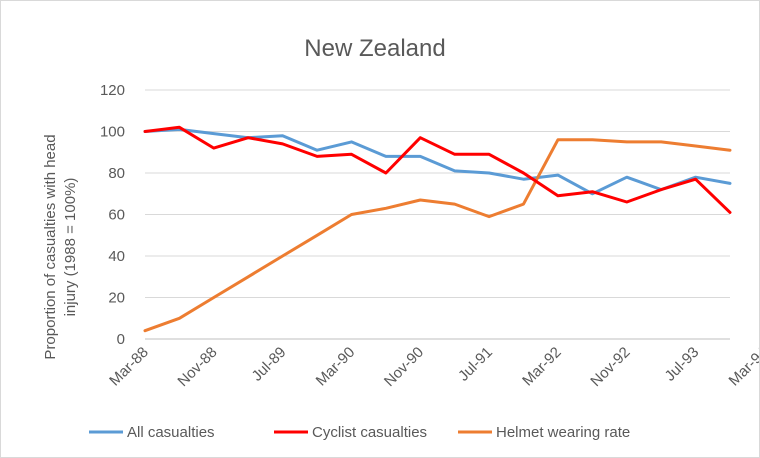 The height and width of the screenshot is (458, 760). What do you see at coordinates (50, 246) in the screenshot?
I see `y-axis-label-line-1: Proportion of casualties with head` at bounding box center [50, 246].